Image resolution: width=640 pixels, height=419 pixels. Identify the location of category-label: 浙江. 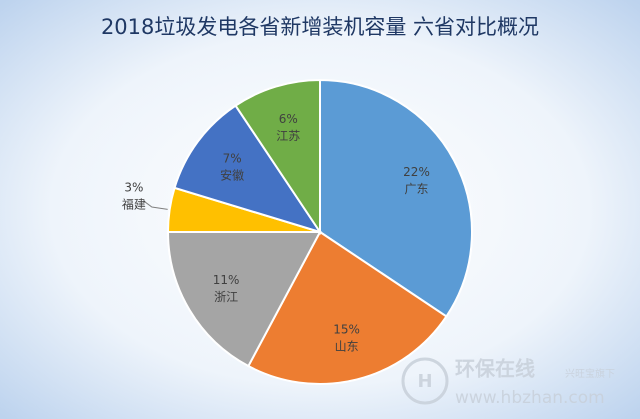
(226, 297).